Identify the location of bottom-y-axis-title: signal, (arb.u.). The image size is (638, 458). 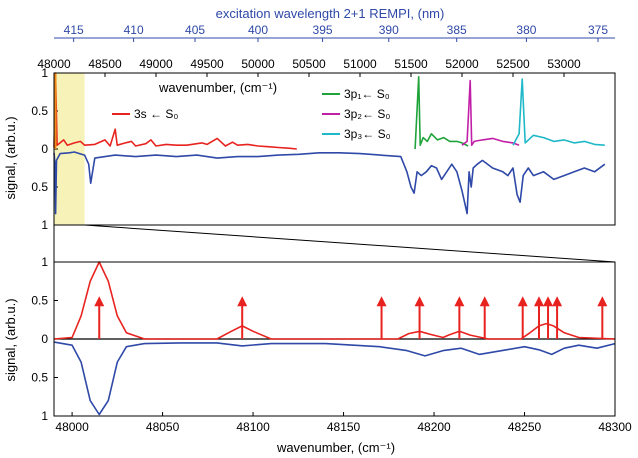
(10, 339).